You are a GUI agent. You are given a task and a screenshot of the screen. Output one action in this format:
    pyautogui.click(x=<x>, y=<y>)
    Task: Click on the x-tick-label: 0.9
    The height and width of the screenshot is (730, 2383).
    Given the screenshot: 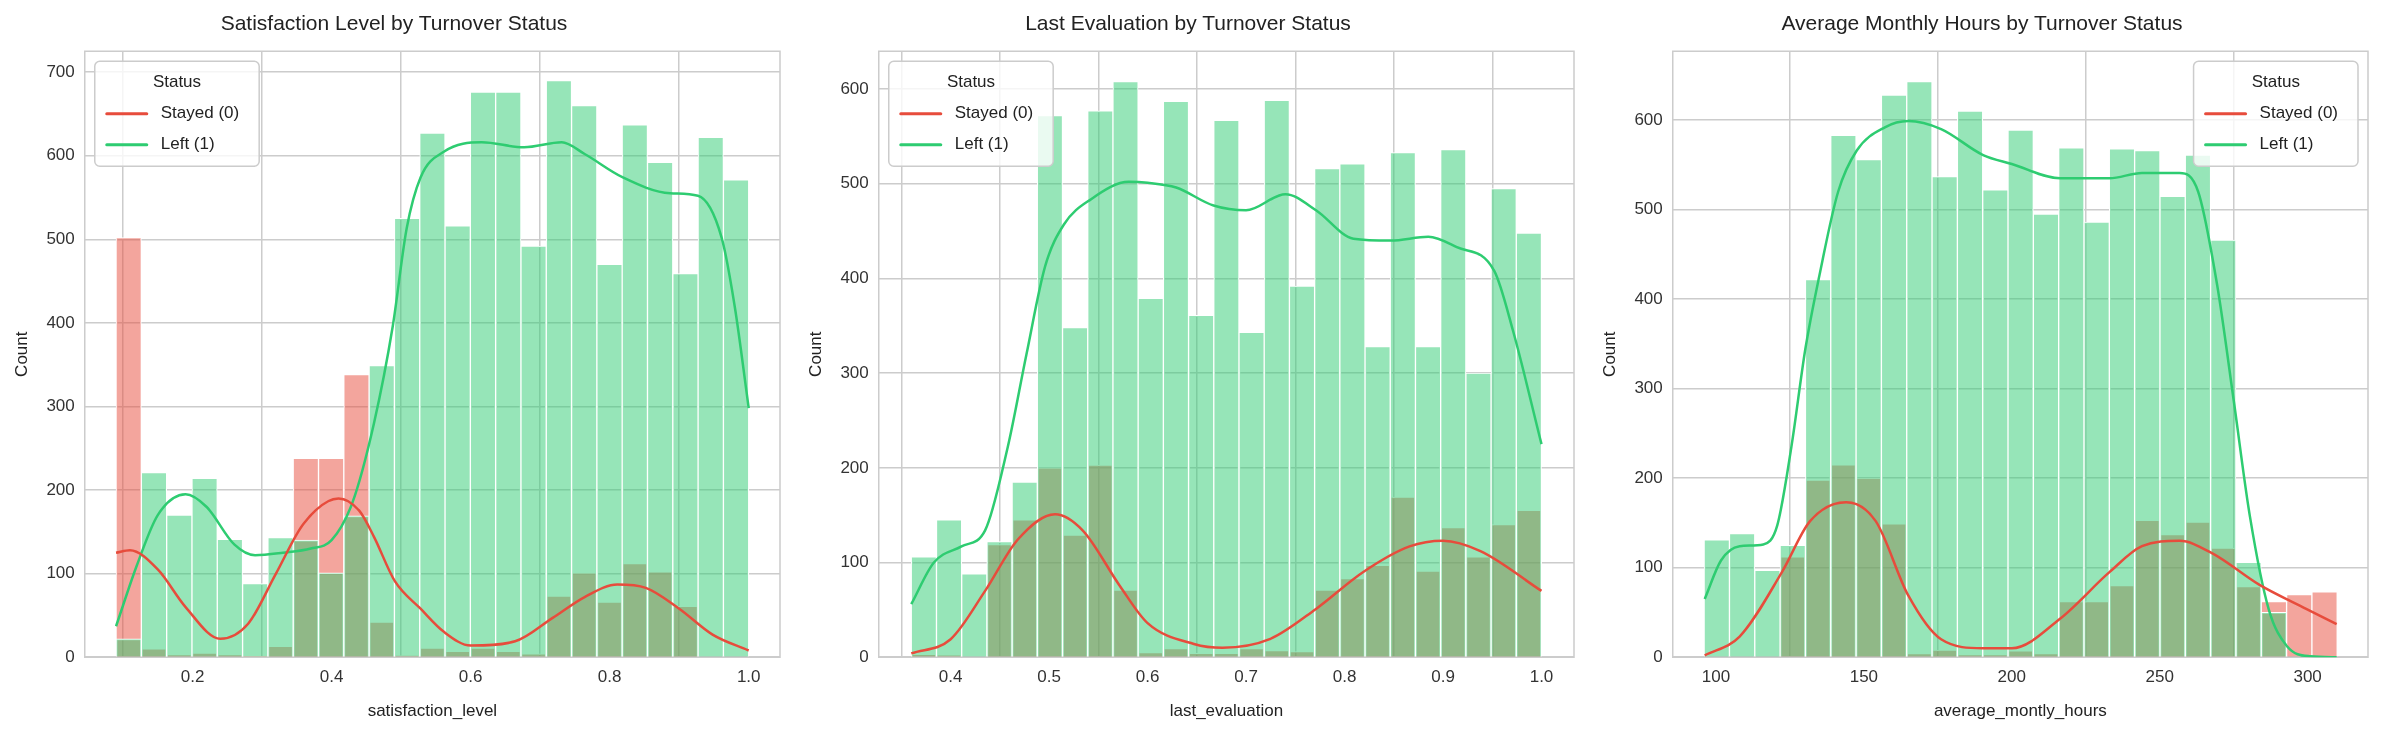 What is the action you would take?
    pyautogui.click(x=1443, y=677)
    